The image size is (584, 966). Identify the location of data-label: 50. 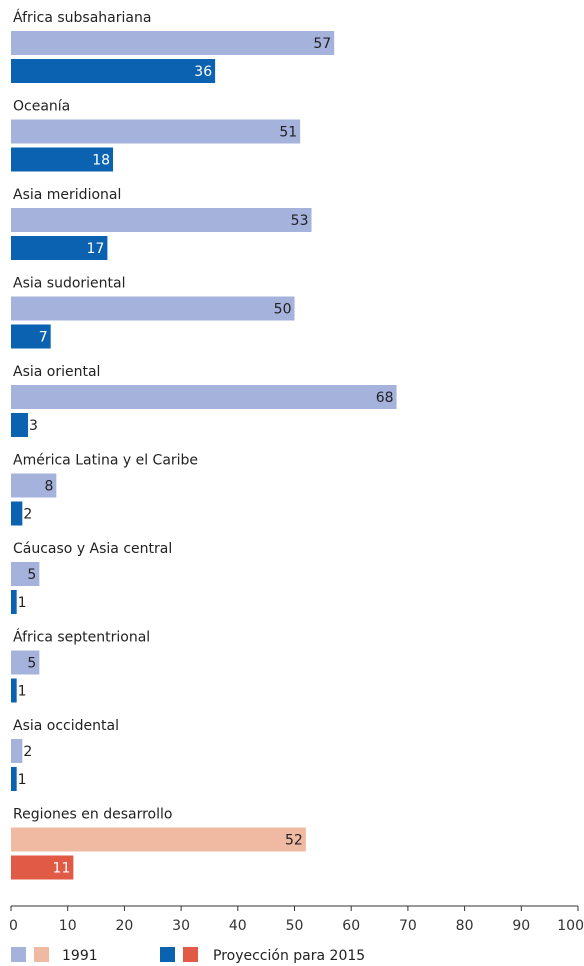
(283, 310).